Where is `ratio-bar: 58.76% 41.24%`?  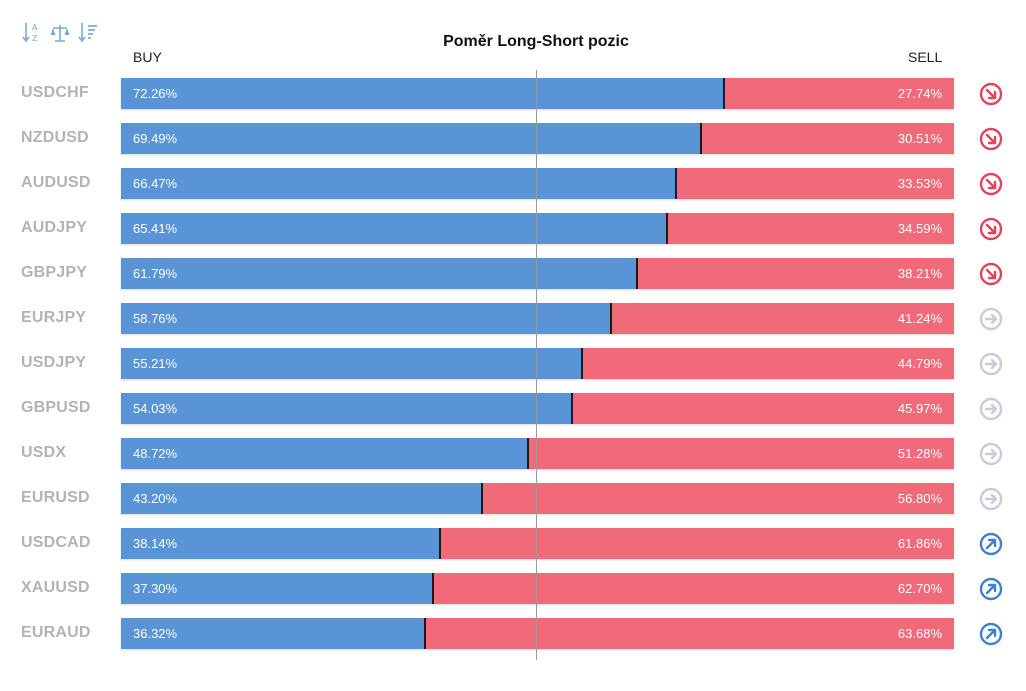 ratio-bar: 58.76% 41.24% is located at coordinates (537, 318).